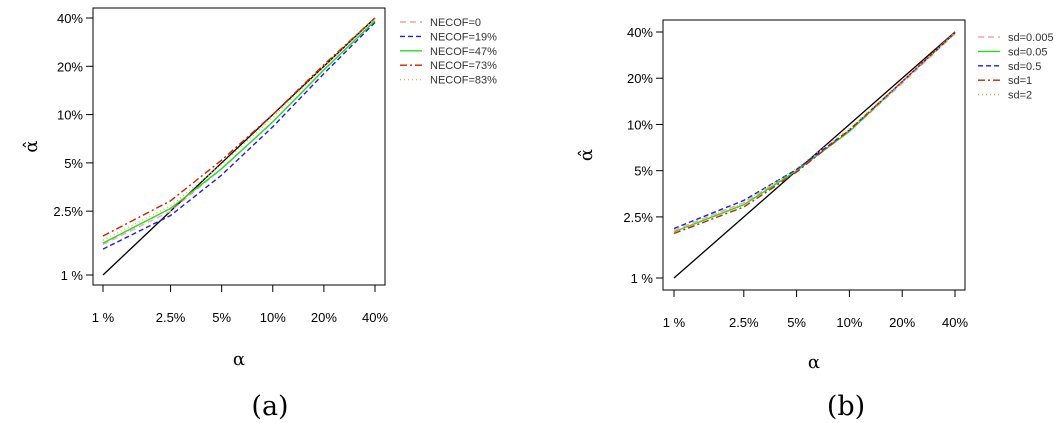  I want to click on legend-entry: sd=0.5, so click(1024, 67).